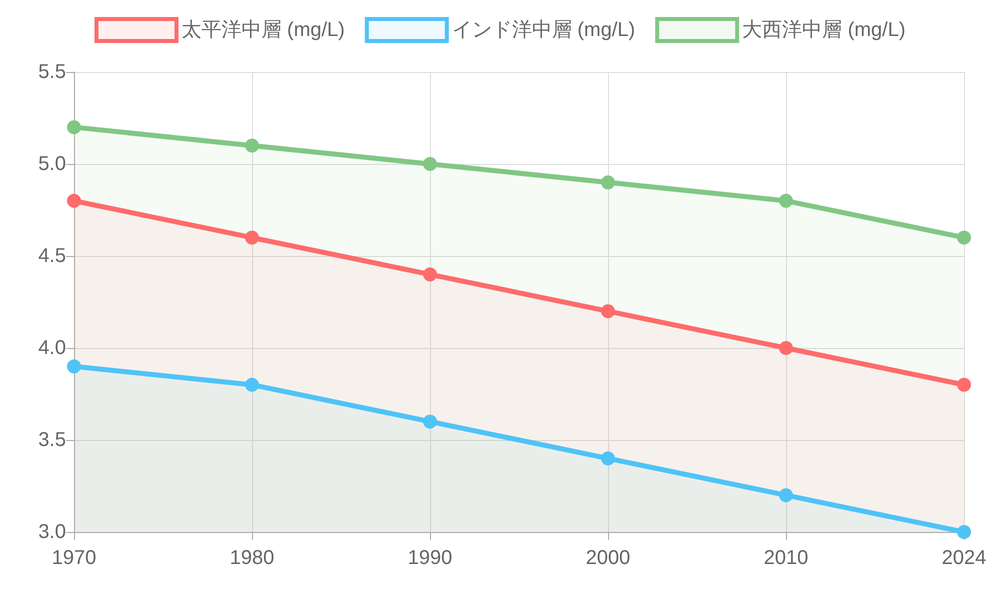 Image resolution: width=1000 pixels, height=600 pixels. Describe the element at coordinates (786, 558) in the screenshot. I see `x-tick-label: 2010` at that location.